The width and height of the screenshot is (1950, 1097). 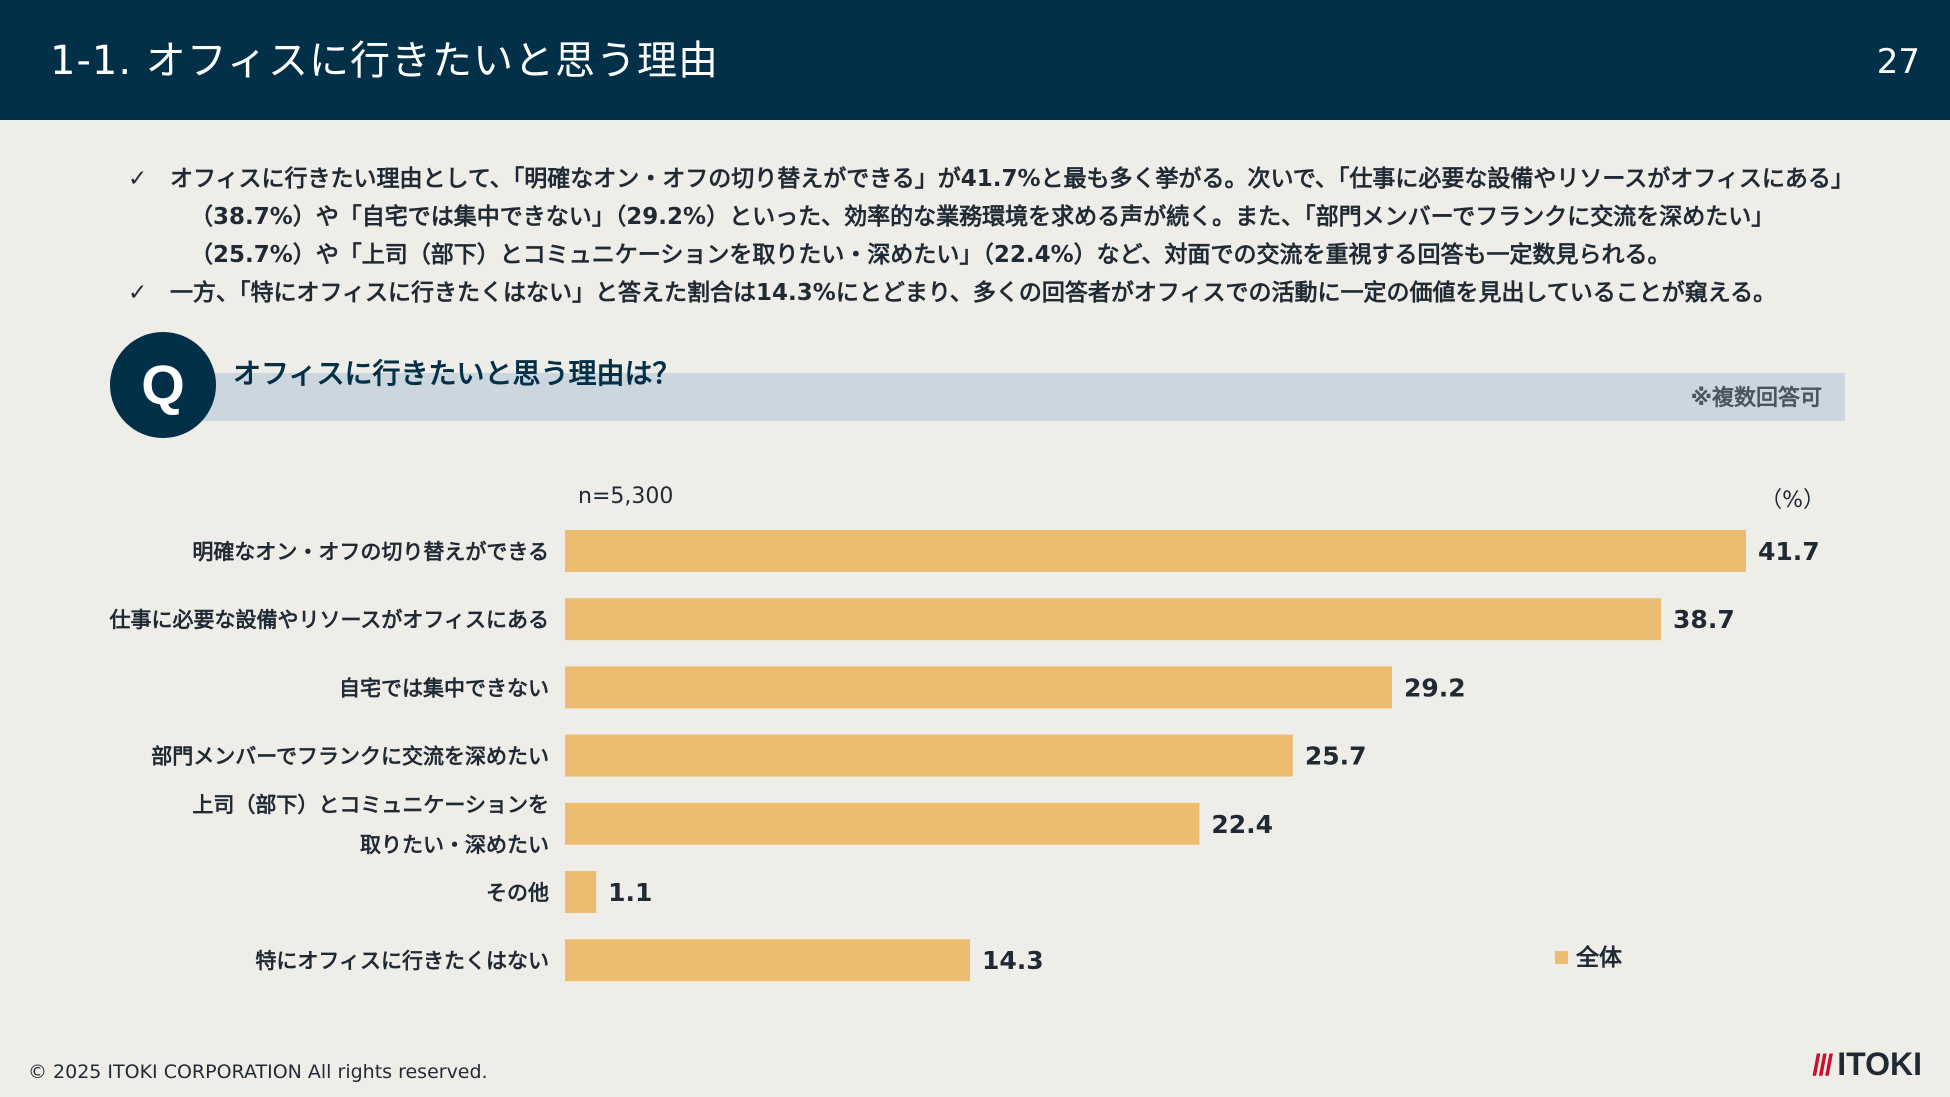 What do you see at coordinates (370, 805) in the screenshot?
I see `category-label: 上司（部下）とコミュニケーションを` at bounding box center [370, 805].